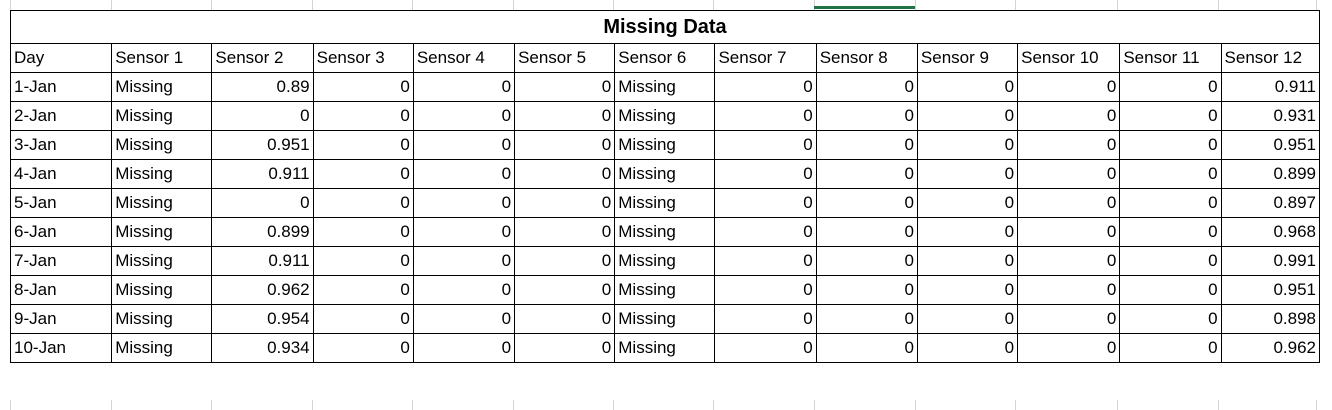 This screenshot has width=1332, height=410. Describe the element at coordinates (61, 116) in the screenshot. I see `day-cell: 2-Jan` at that location.